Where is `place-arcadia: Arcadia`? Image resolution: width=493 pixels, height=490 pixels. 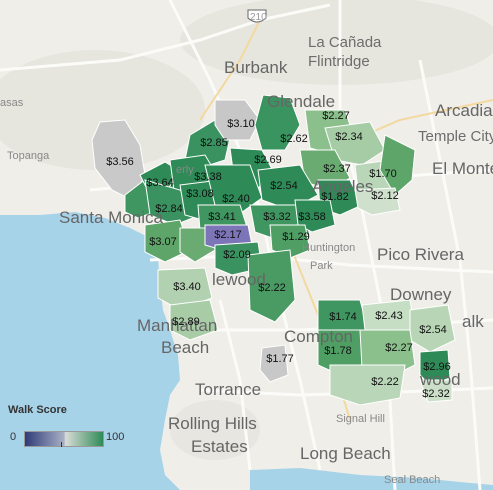
place-arcadia: Arcadia is located at coordinates (464, 110).